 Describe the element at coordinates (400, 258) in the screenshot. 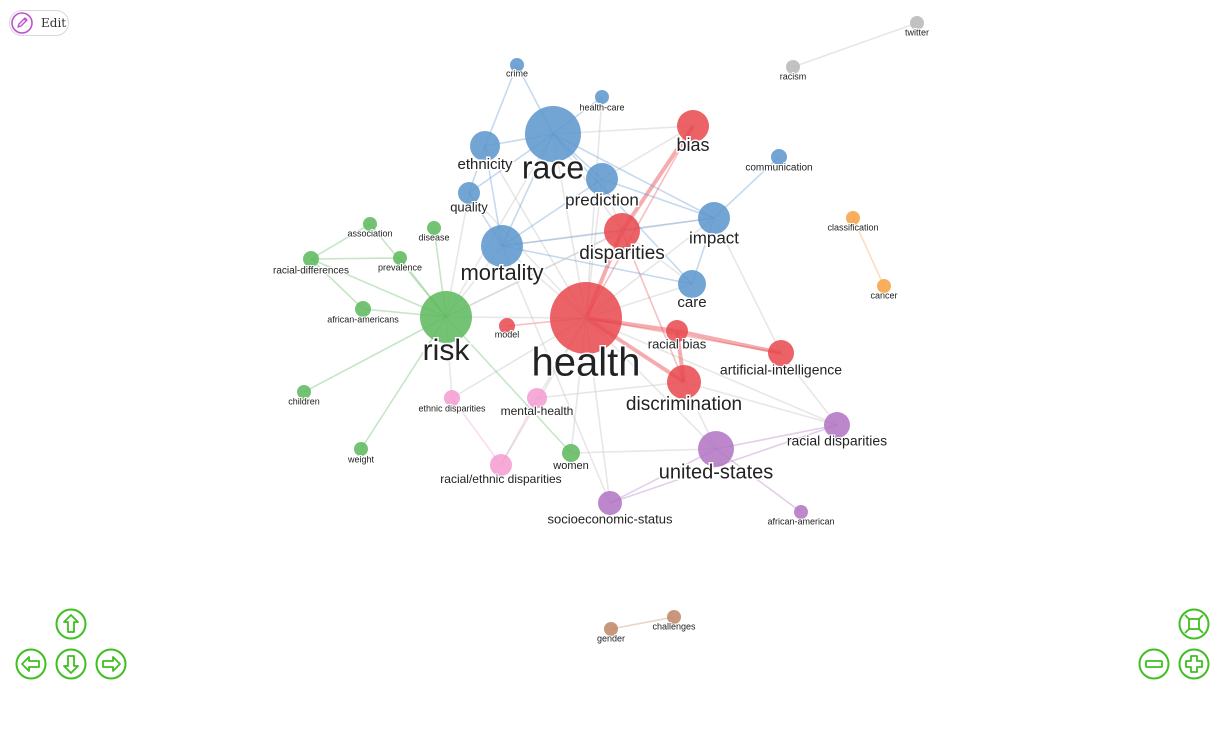

I see `node-prevalence` at that location.